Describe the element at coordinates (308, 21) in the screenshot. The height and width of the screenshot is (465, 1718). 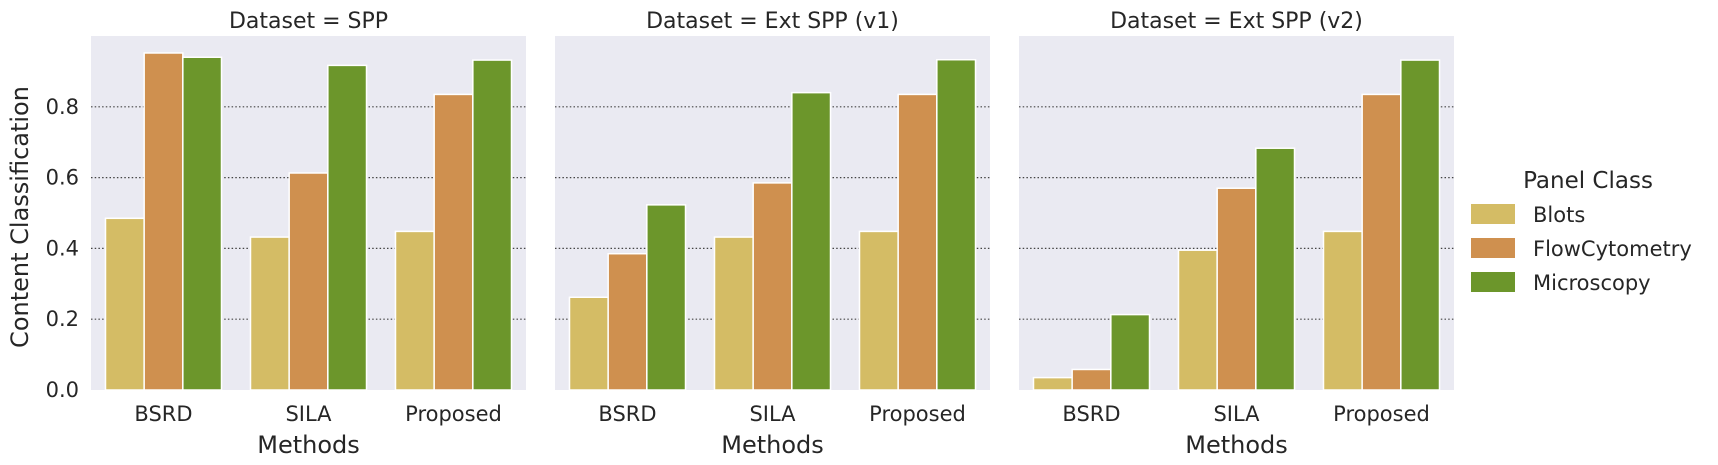
I see `panel-title: Dataset = SPP` at that location.